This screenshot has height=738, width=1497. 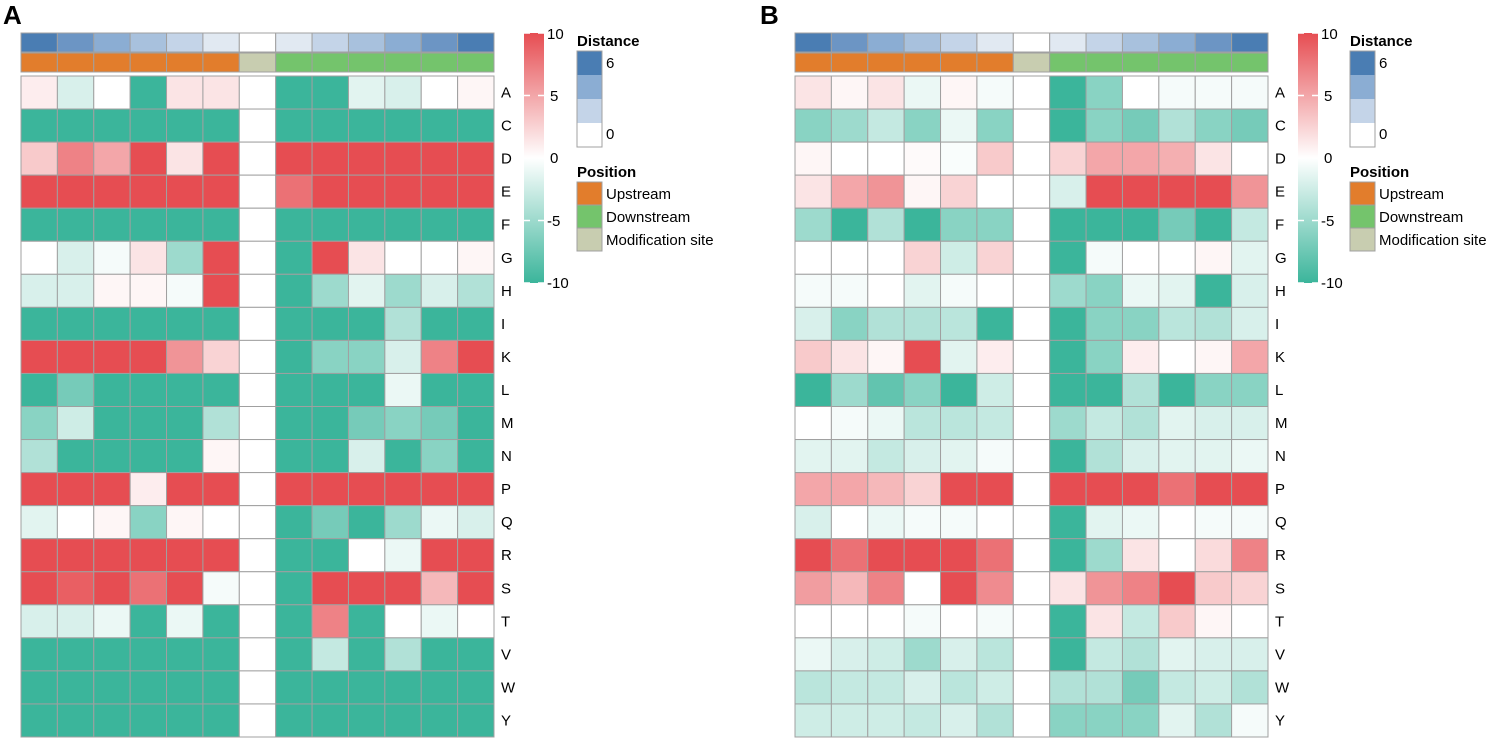 What do you see at coordinates (610, 63) in the screenshot?
I see `distance-max-label: 6` at bounding box center [610, 63].